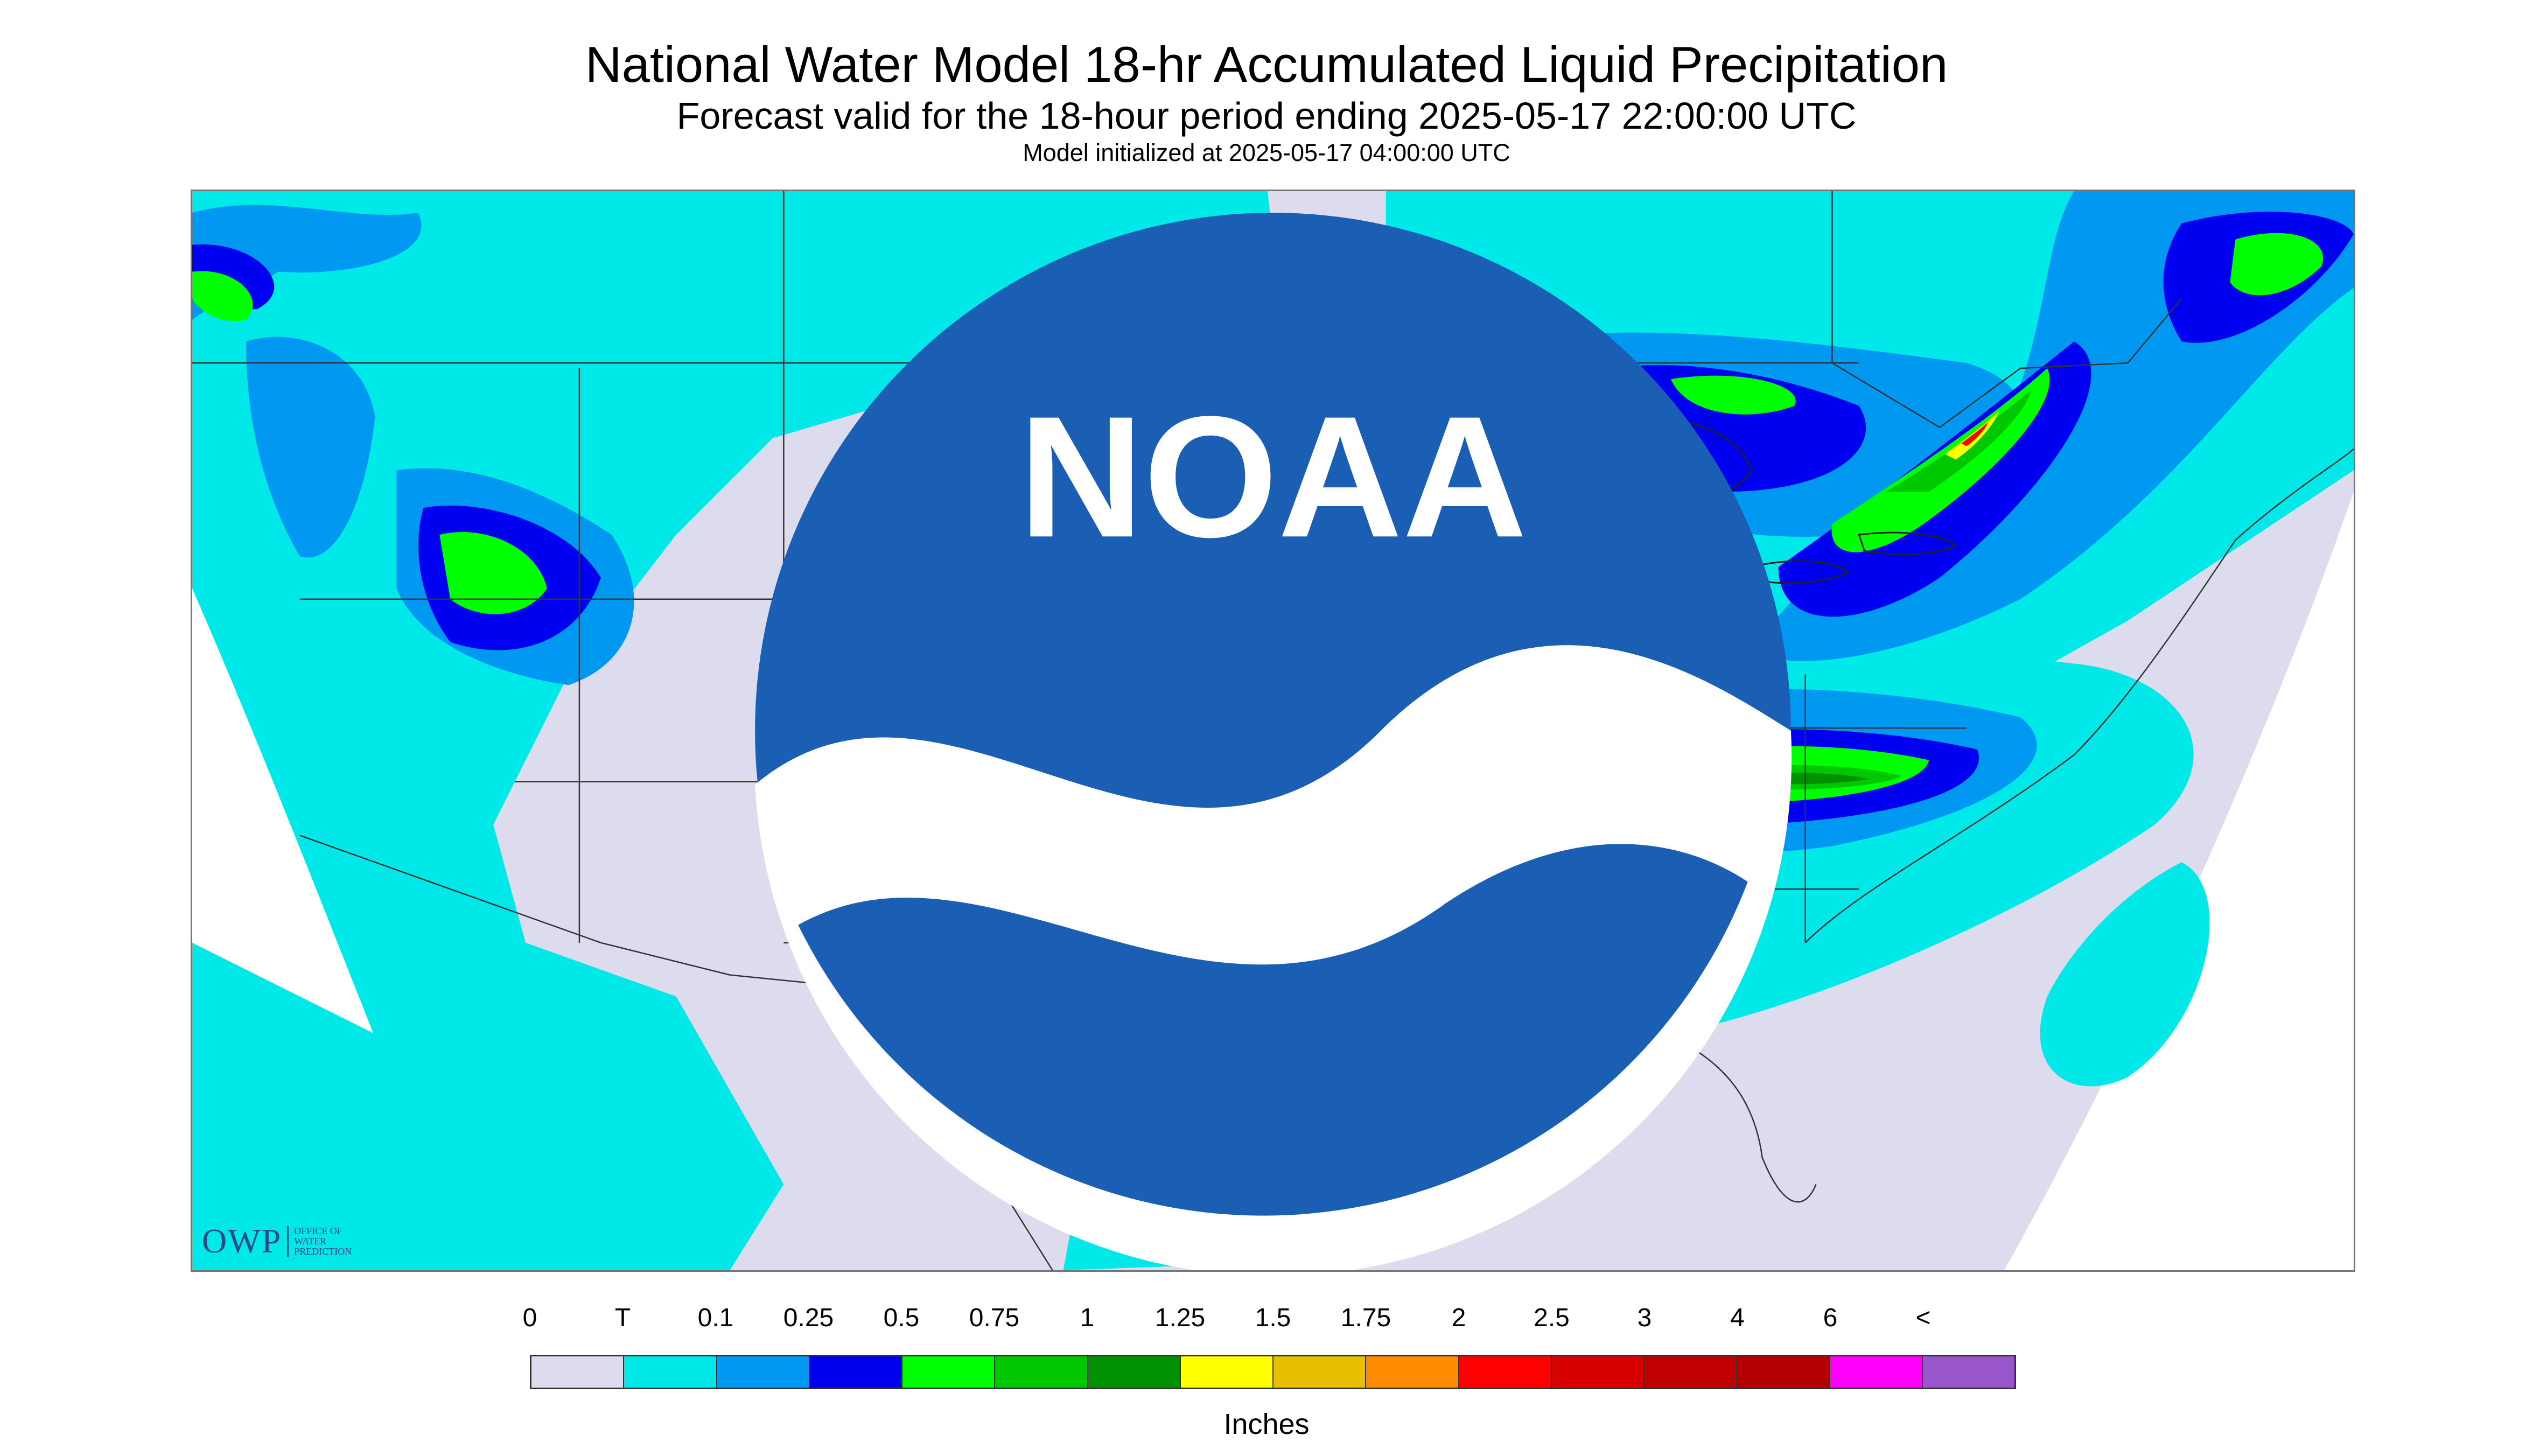 This screenshot has width=2533, height=1456. What do you see at coordinates (1180, 1318) in the screenshot?
I see `legend-tick-label: 1.25` at bounding box center [1180, 1318].